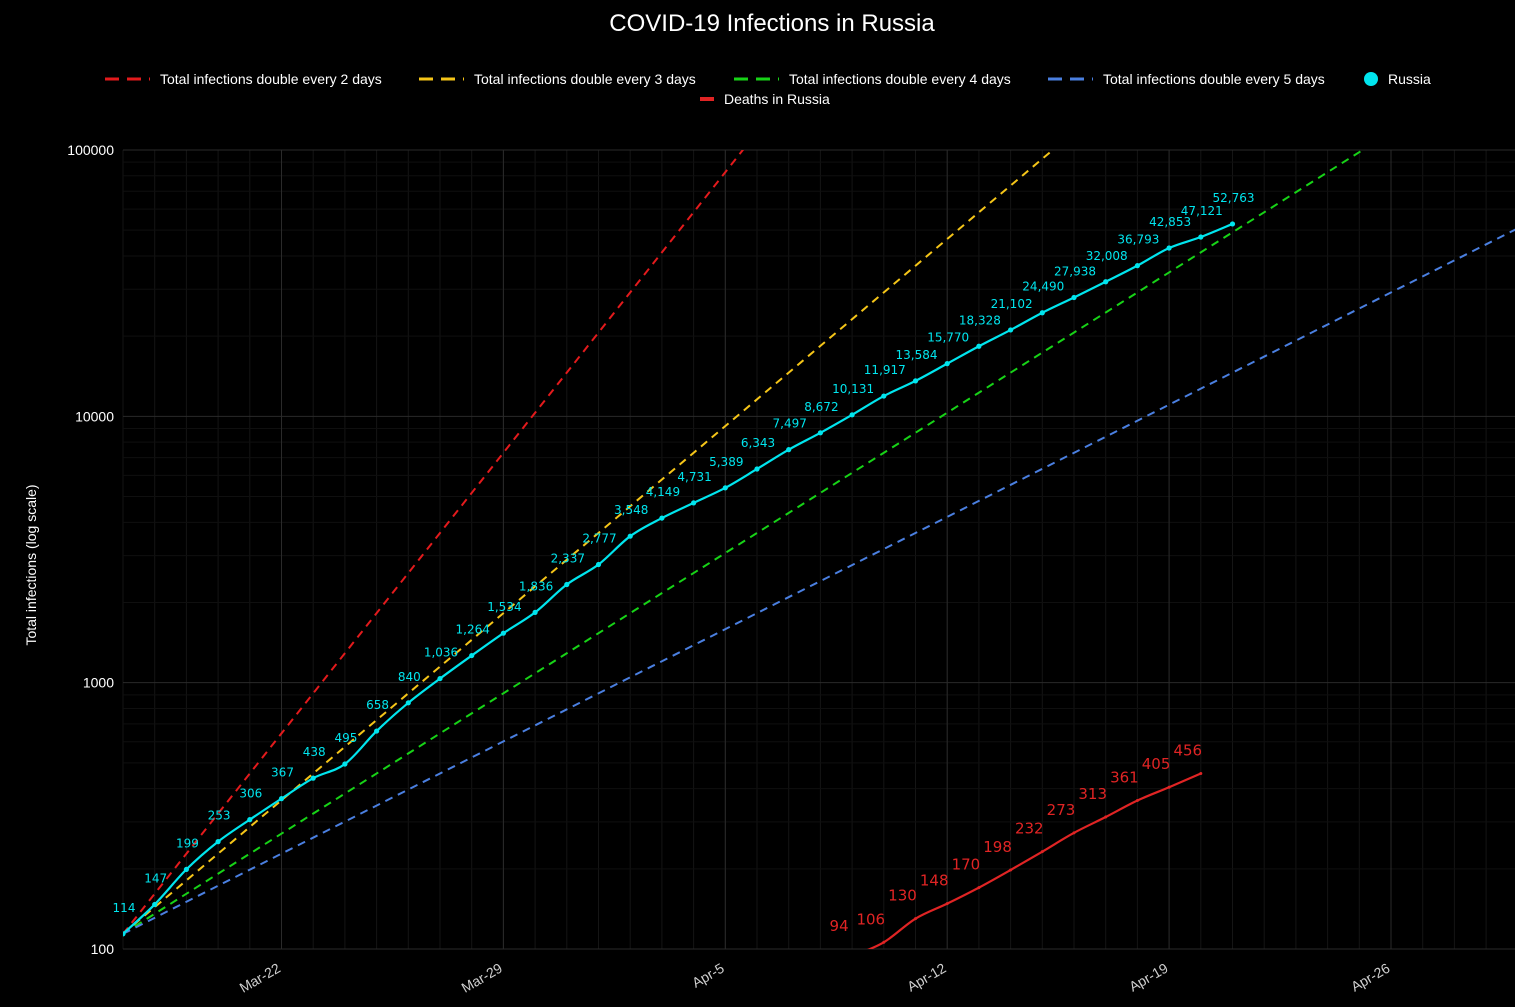 Image resolution: width=1515 pixels, height=1007 pixels. Describe the element at coordinates (1061, 810) in the screenshot. I see `deaths-data-label: 273` at that location.